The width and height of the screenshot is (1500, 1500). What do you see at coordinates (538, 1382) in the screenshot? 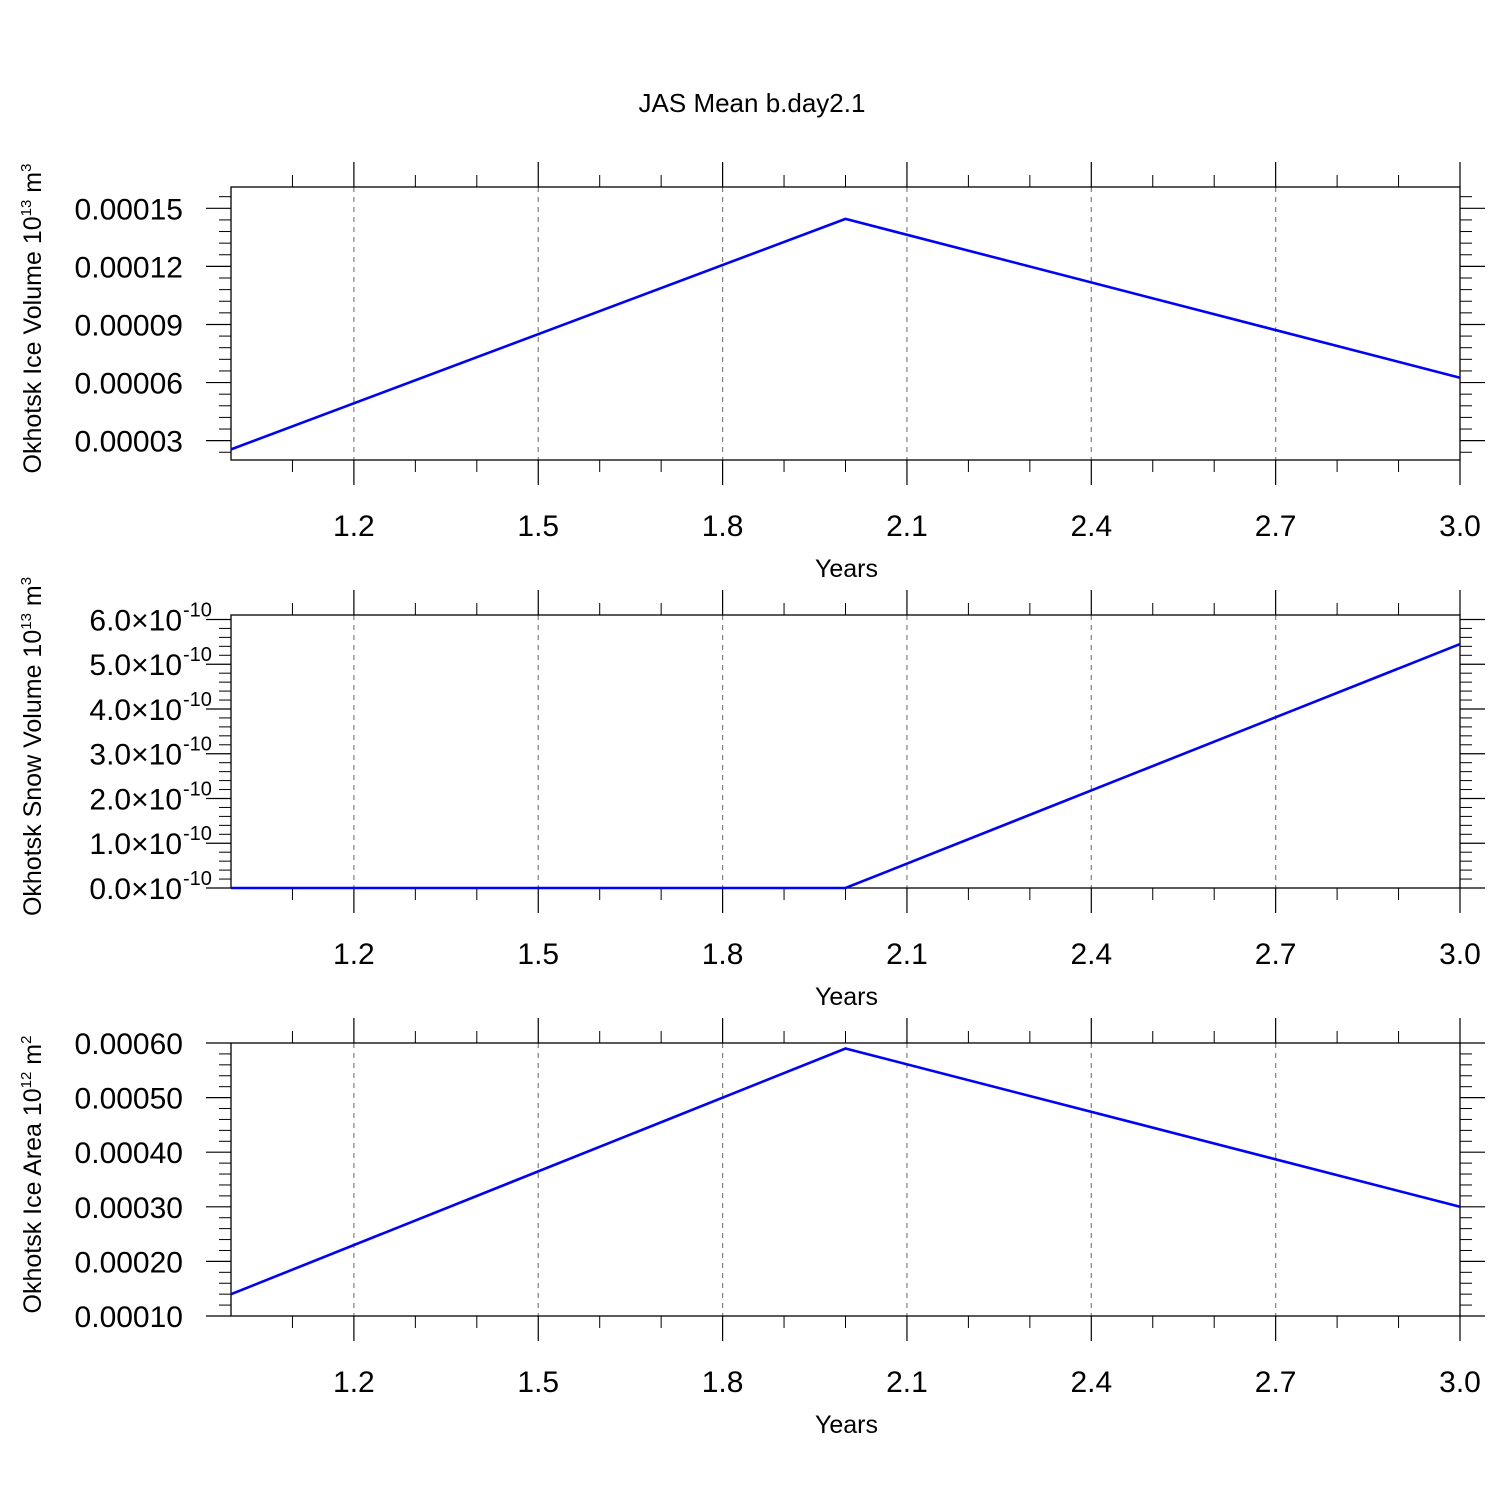
I see `panel-3-x-tick-label: 1.5` at bounding box center [538, 1382].